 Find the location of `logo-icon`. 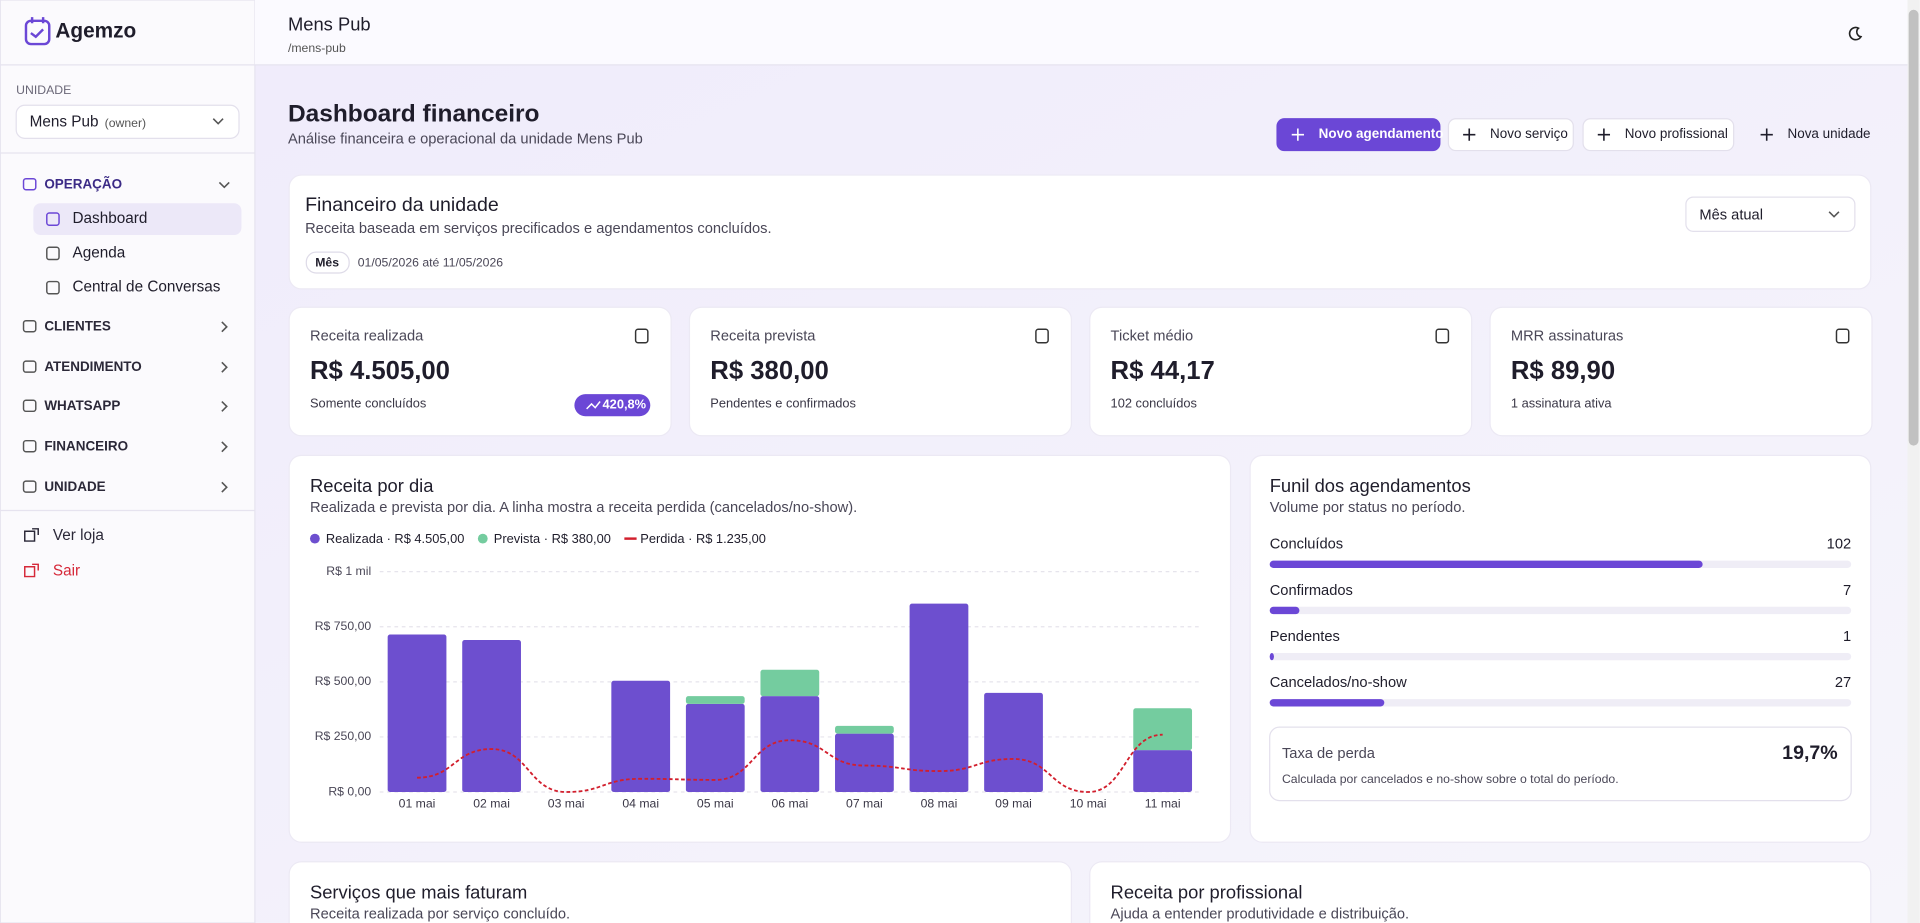

logo-icon is located at coordinates (37, 31).